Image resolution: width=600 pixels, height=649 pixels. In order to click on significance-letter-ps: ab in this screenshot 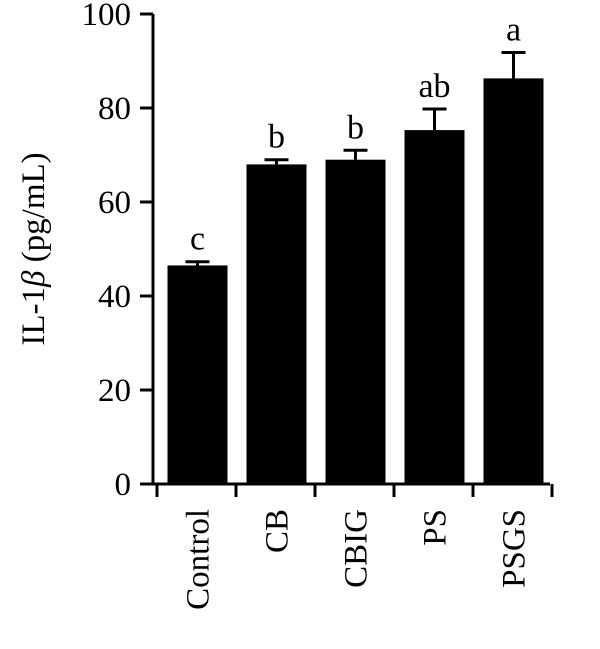, I will do `click(434, 86)`.